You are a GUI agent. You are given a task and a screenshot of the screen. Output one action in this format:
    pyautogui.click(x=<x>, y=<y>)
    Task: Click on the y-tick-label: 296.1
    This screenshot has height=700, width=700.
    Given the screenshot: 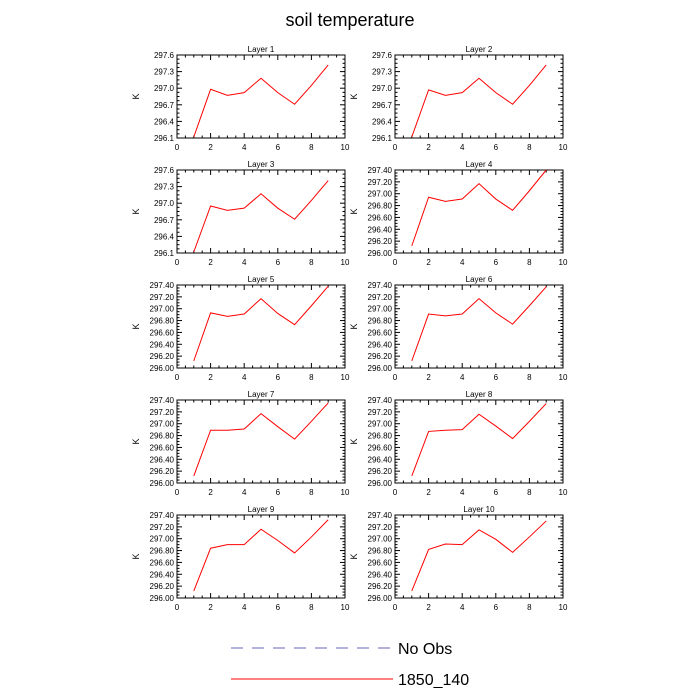 What is the action you would take?
    pyautogui.click(x=164, y=253)
    